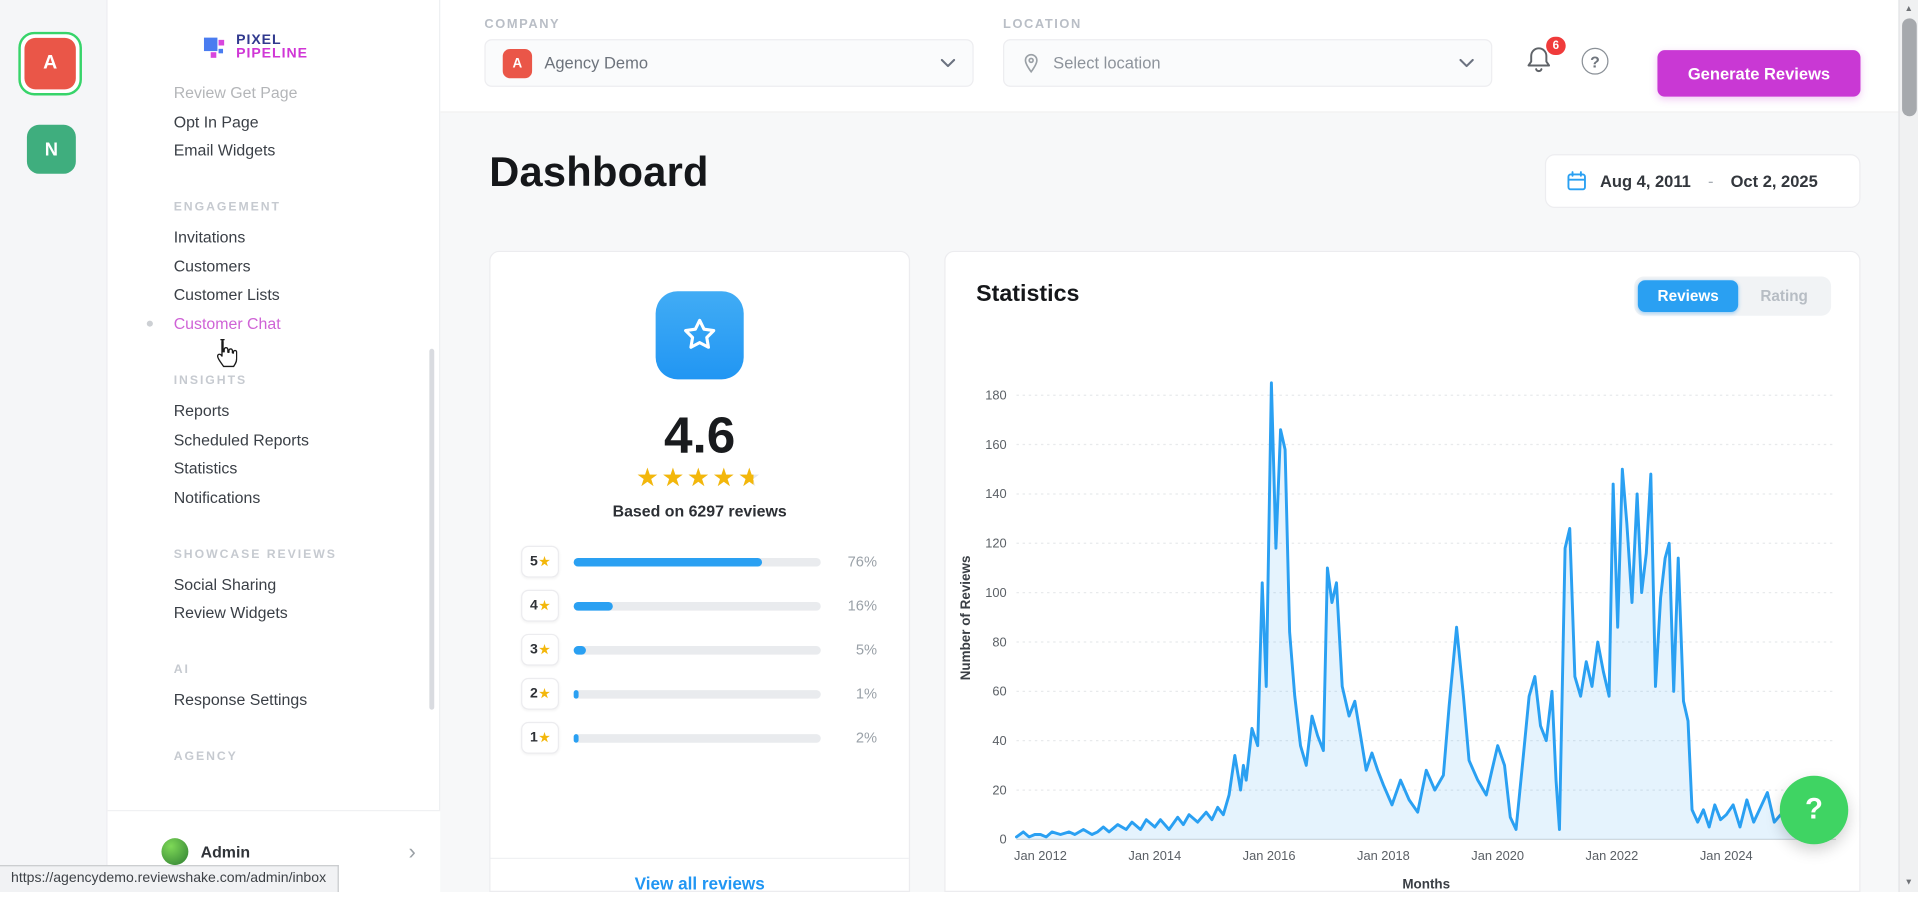  I want to click on workspace-avatar-selected-ring: A, so click(50, 63).